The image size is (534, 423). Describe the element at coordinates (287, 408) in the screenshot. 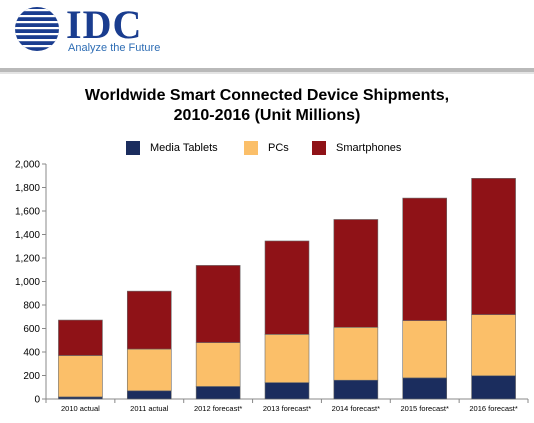

I see `x-tick-label: 2013 forecast*` at that location.